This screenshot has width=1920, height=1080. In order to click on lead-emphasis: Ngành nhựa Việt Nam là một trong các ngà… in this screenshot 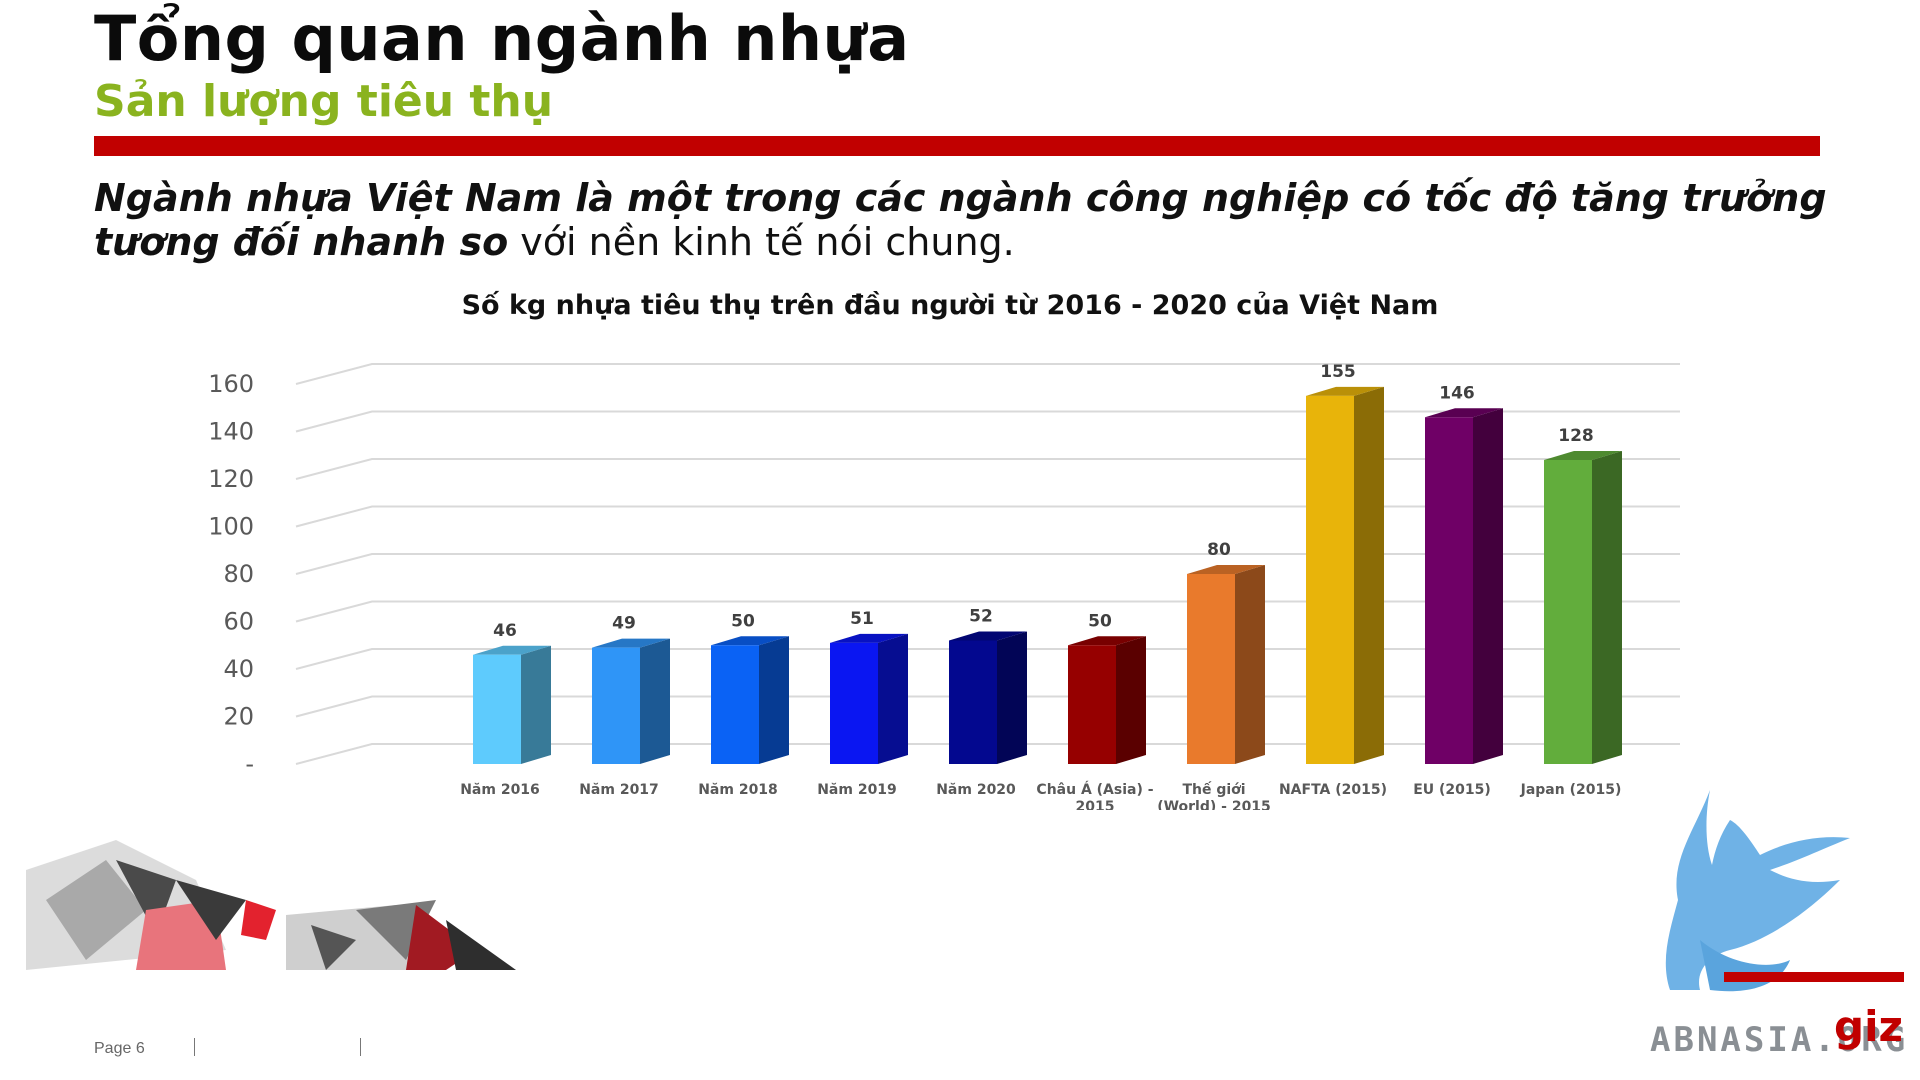, I will do `click(960, 220)`.